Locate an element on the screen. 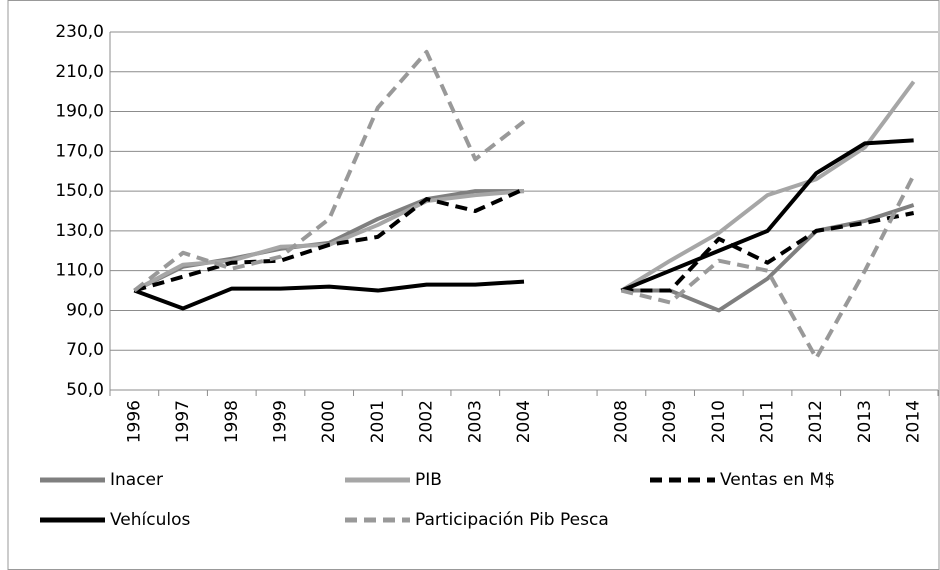  x-tick-label: 1996 is located at coordinates (134, 421).